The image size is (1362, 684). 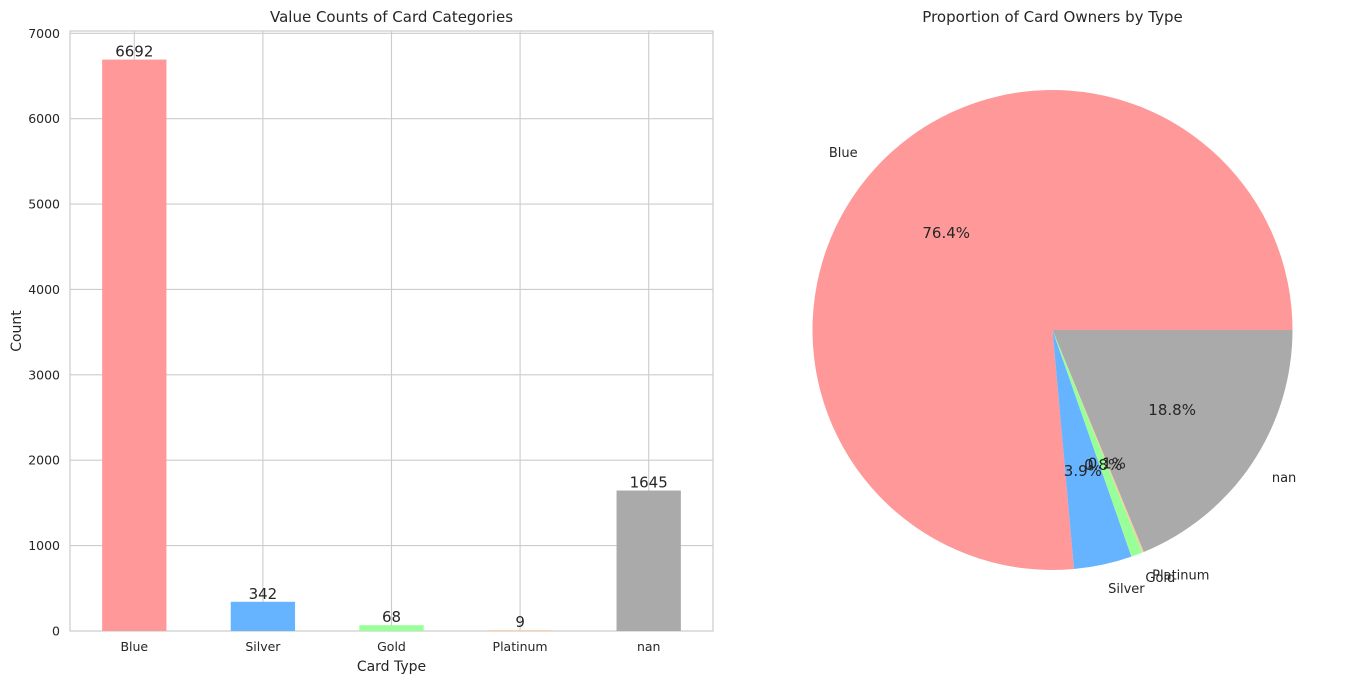 I want to click on bar-y-tick-label: 3000, so click(x=44, y=374).